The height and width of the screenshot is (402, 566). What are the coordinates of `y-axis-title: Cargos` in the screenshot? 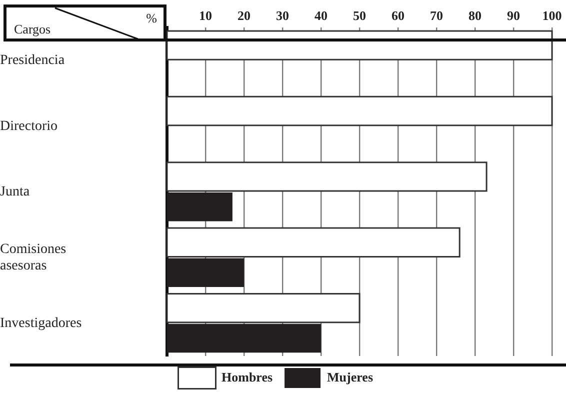 It's located at (32, 28).